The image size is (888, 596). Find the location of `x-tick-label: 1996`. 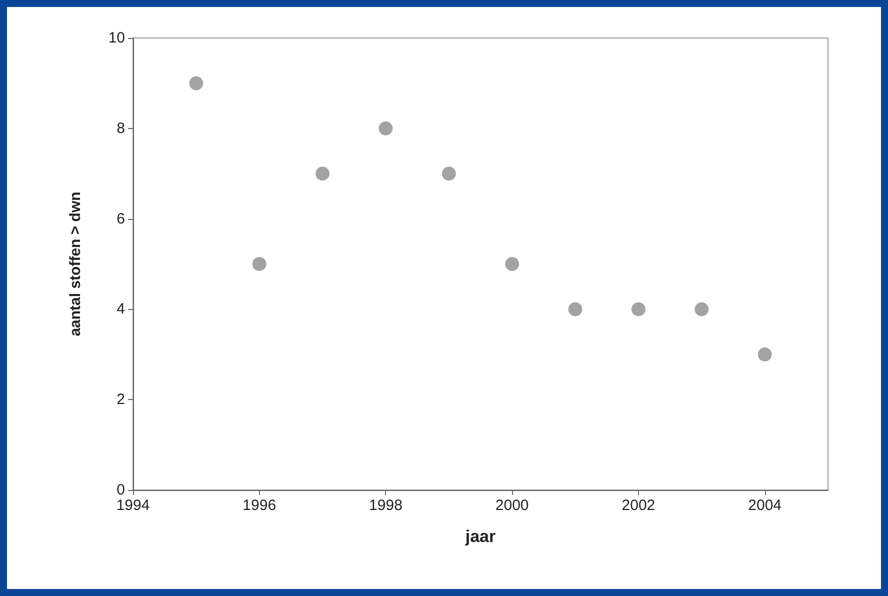

x-tick-label: 1996 is located at coordinates (259, 505).